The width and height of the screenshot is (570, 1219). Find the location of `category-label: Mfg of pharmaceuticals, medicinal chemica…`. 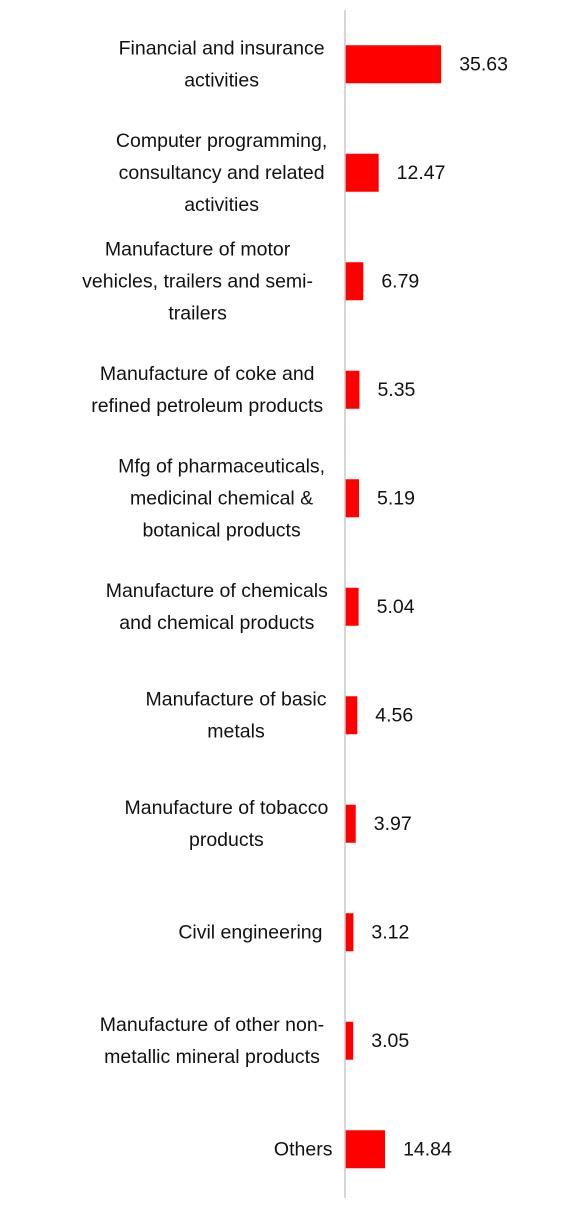

category-label: Mfg of pharmaceuticals, medicinal chemica… is located at coordinates (221, 498).